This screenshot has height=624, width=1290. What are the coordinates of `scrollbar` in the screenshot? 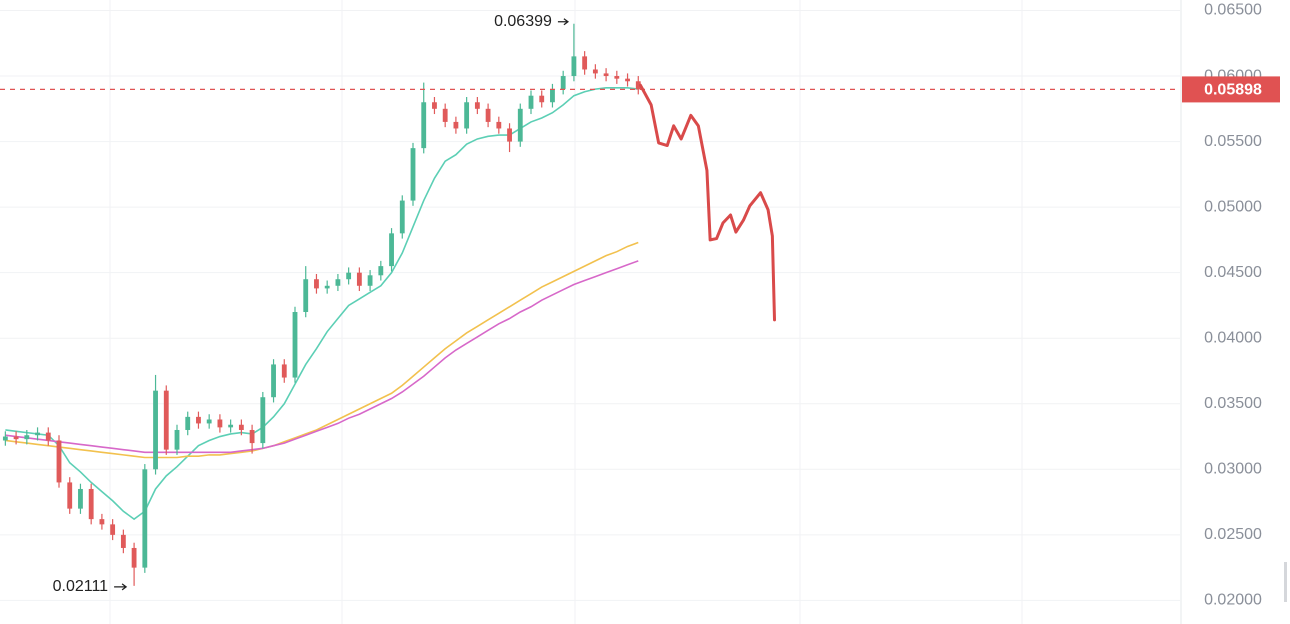 It's located at (1285, 582).